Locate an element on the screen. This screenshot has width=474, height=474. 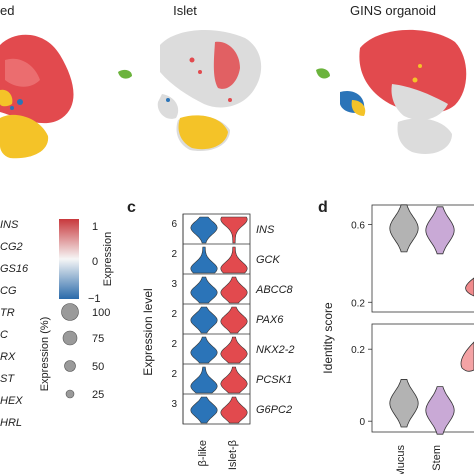
gene-label: CG2 is located at coordinates (11, 247).